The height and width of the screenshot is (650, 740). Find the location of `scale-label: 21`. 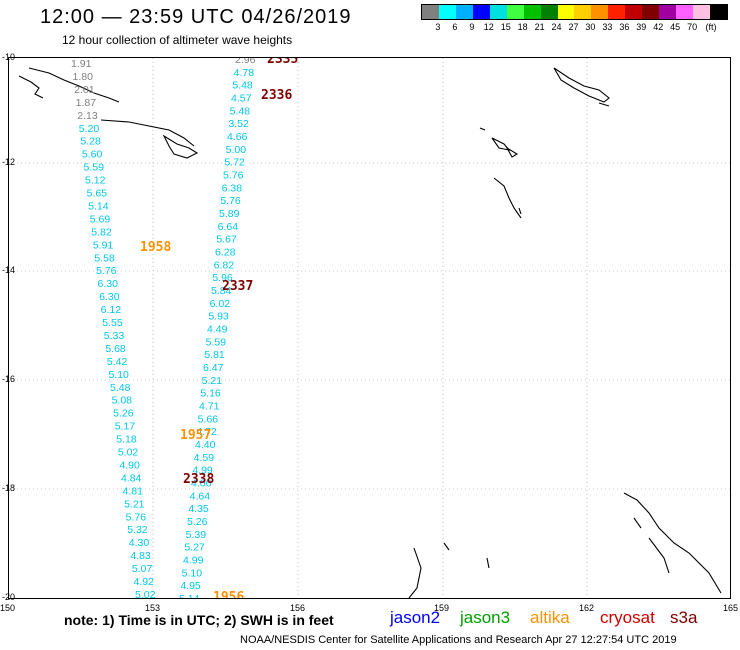

scale-label: 21 is located at coordinates (539, 27).